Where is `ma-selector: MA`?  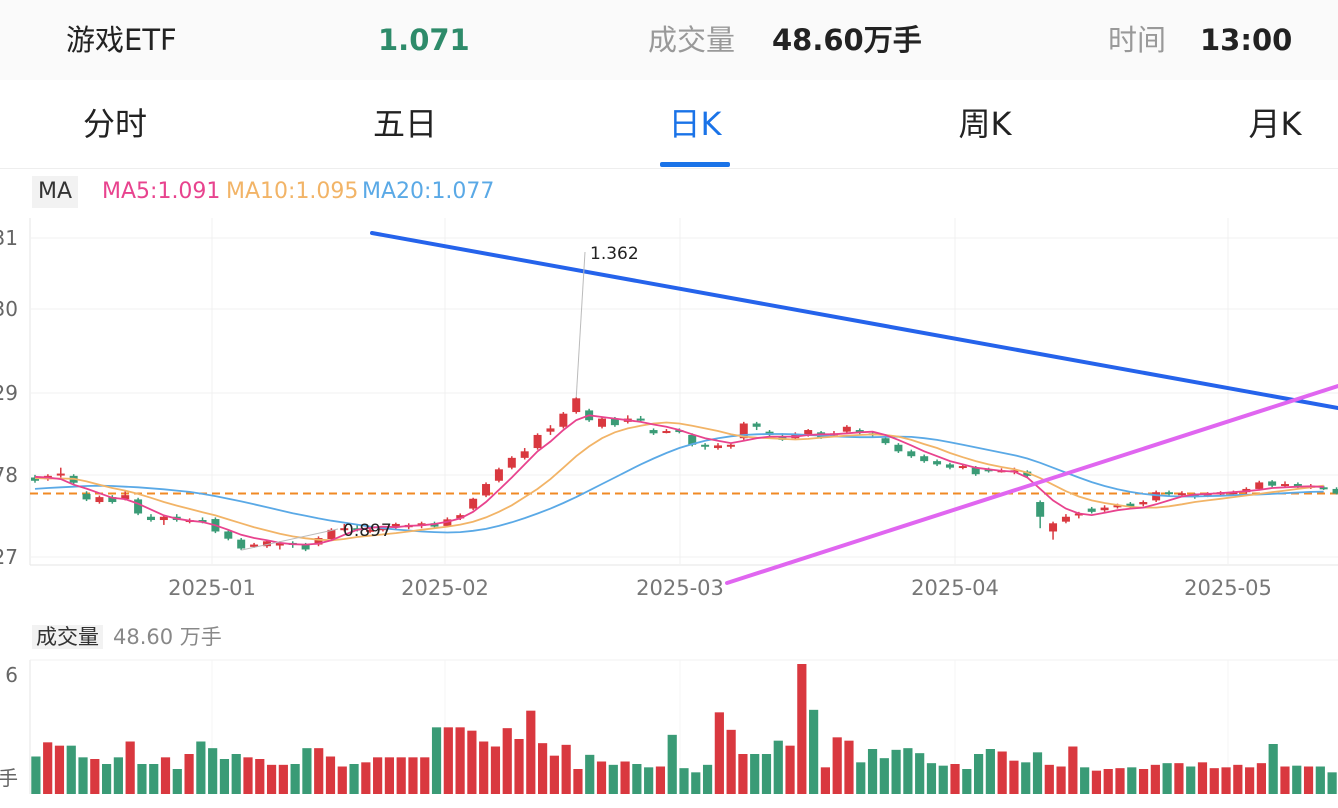 ma-selector: MA is located at coordinates (55, 192).